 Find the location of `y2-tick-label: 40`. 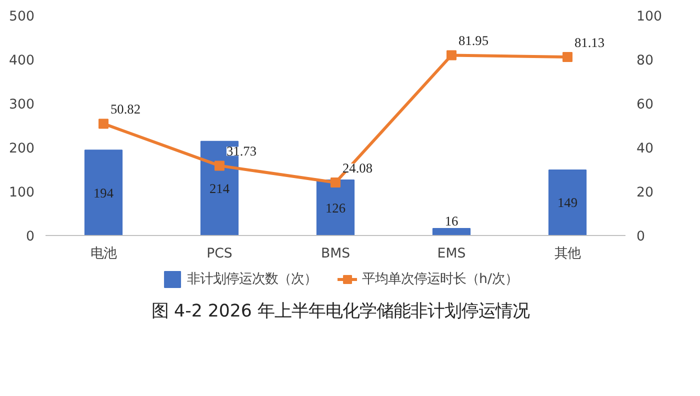

y2-tick-label: 40 is located at coordinates (645, 149).